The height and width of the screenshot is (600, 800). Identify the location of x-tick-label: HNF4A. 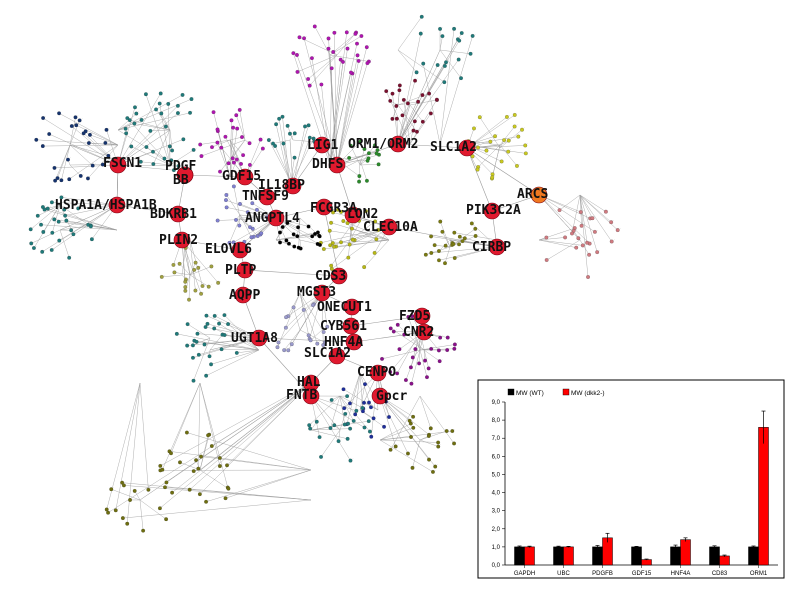
(681, 574).